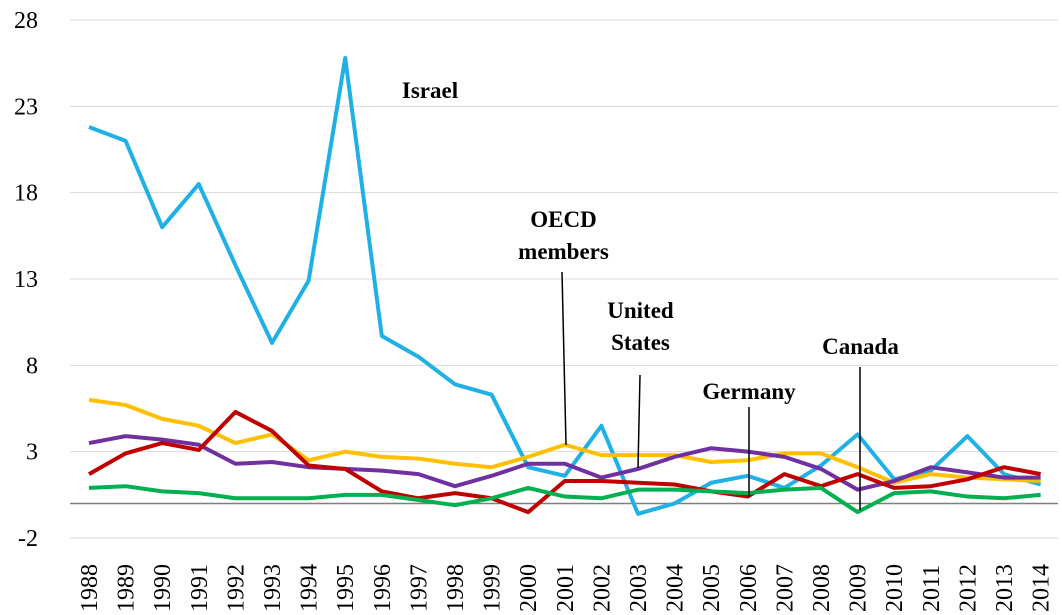 The image size is (1062, 615). What do you see at coordinates (32, 366) in the screenshot?
I see `y-tick-label: 8` at bounding box center [32, 366].